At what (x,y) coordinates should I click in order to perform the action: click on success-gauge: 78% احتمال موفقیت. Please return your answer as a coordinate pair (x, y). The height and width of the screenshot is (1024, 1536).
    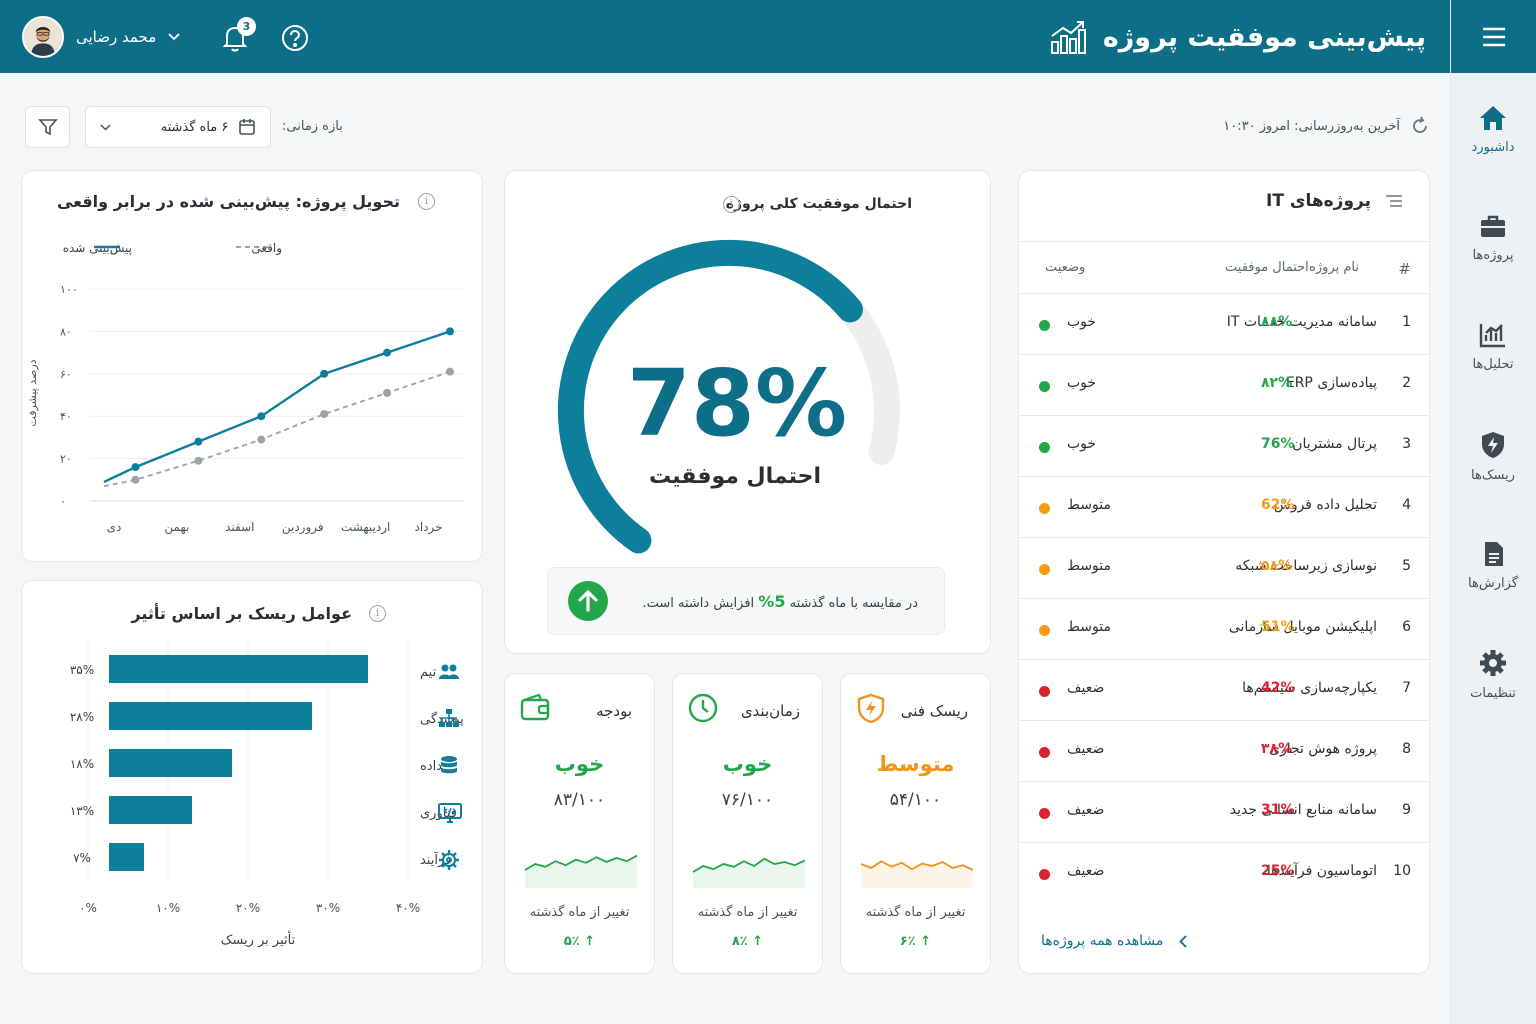
    Looking at the image, I should click on (728, 396).